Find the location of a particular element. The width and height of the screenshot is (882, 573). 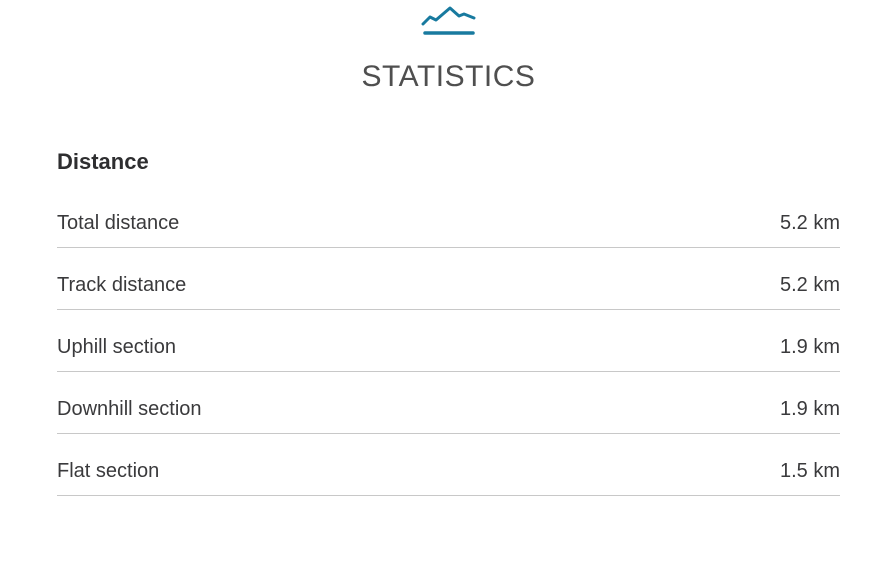

page-title: STATISTICS is located at coordinates (448, 76).